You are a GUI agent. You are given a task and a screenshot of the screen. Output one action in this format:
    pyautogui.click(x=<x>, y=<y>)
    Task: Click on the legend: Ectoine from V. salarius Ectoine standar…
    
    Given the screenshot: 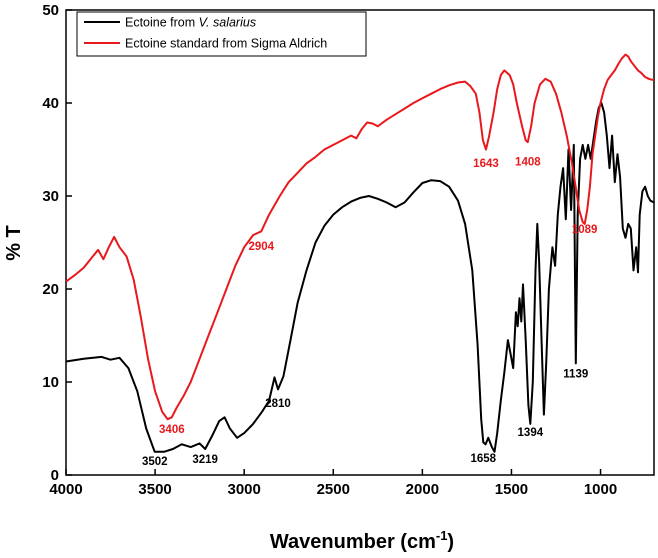 What is the action you would take?
    pyautogui.click(x=221, y=34)
    